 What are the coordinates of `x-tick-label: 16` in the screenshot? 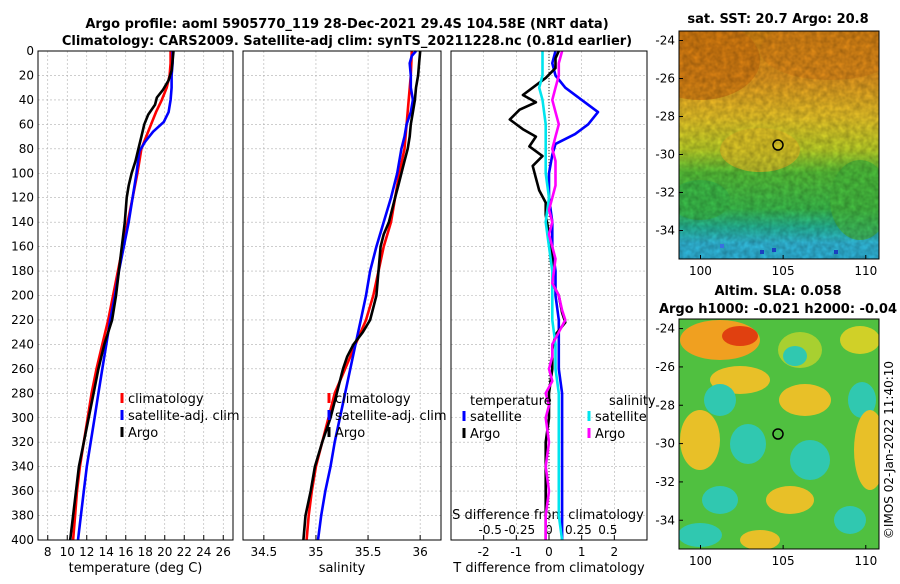 It's located at (125, 552).